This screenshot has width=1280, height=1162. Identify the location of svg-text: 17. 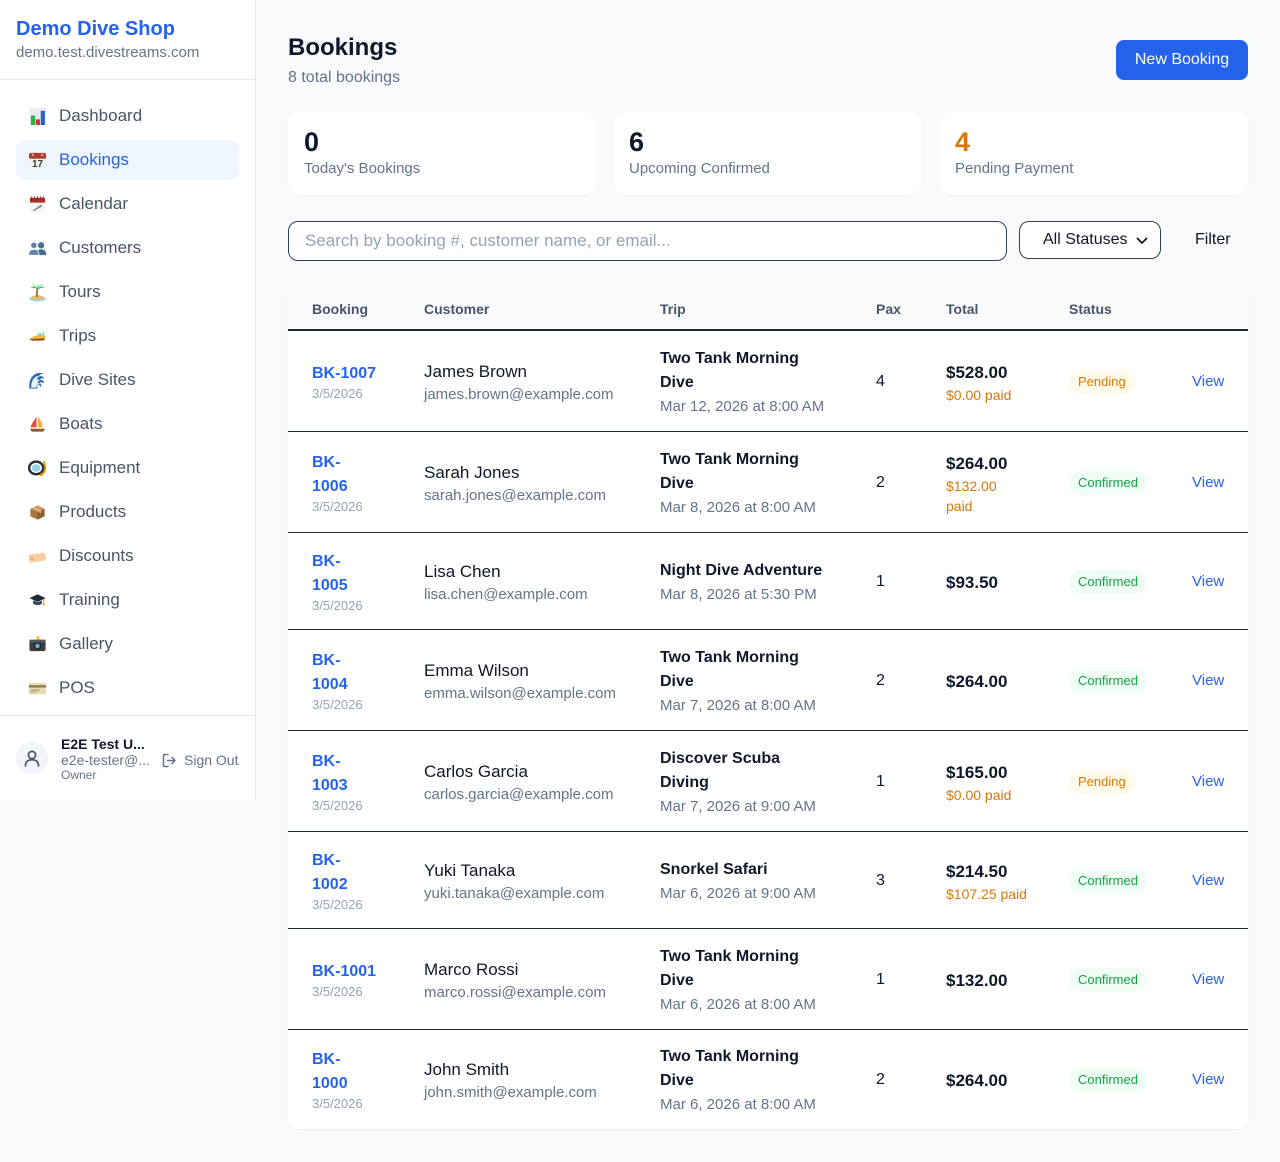
(38, 164).